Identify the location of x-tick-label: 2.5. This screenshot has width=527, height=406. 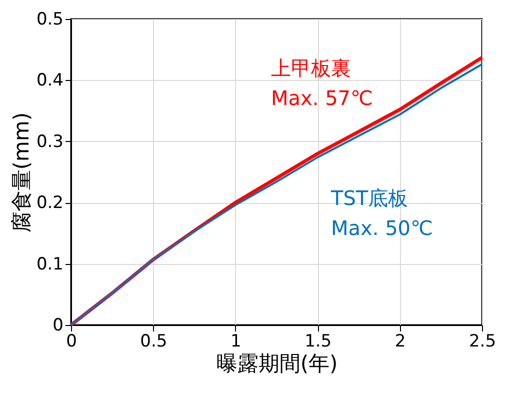
(482, 342).